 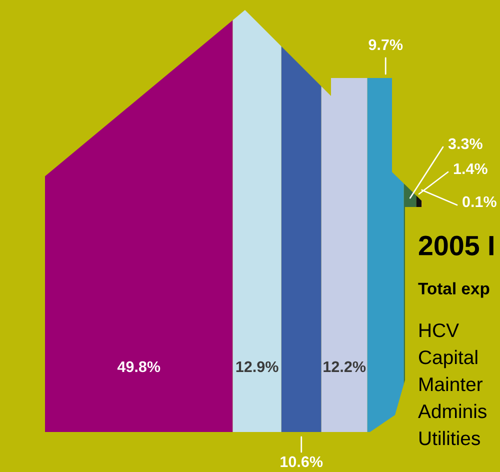 I want to click on data-label: 12.9%, so click(x=257, y=366).